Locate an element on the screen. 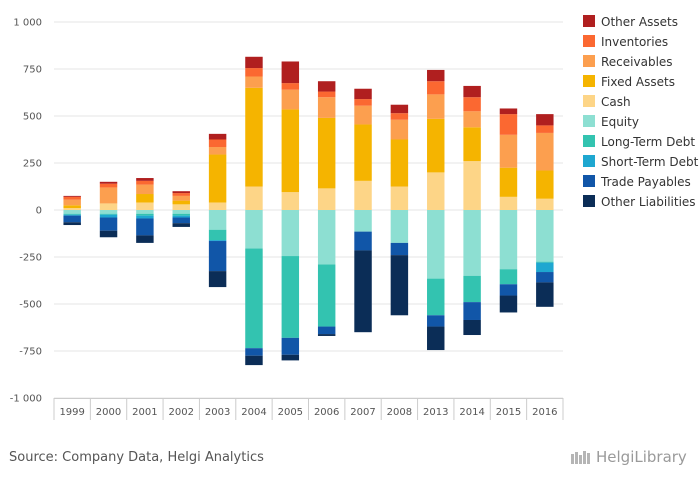 Image resolution: width=700 pixels, height=483 pixels. legend-label: Cash is located at coordinates (616, 102).